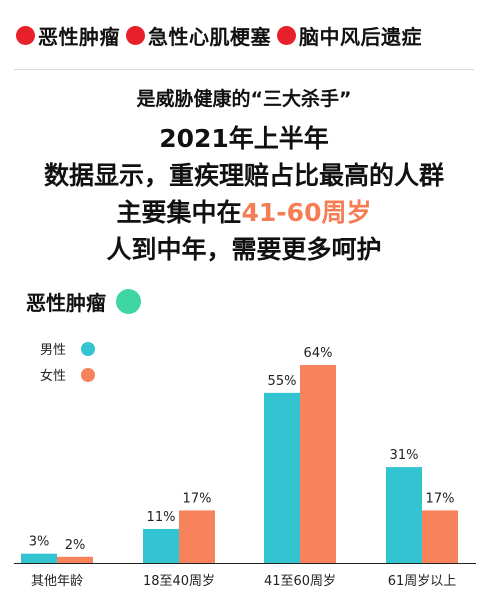 Image resolution: width=488 pixels, height=602 pixels. What do you see at coordinates (88, 349) in the screenshot?
I see `legend-swatch-male` at bounding box center [88, 349].